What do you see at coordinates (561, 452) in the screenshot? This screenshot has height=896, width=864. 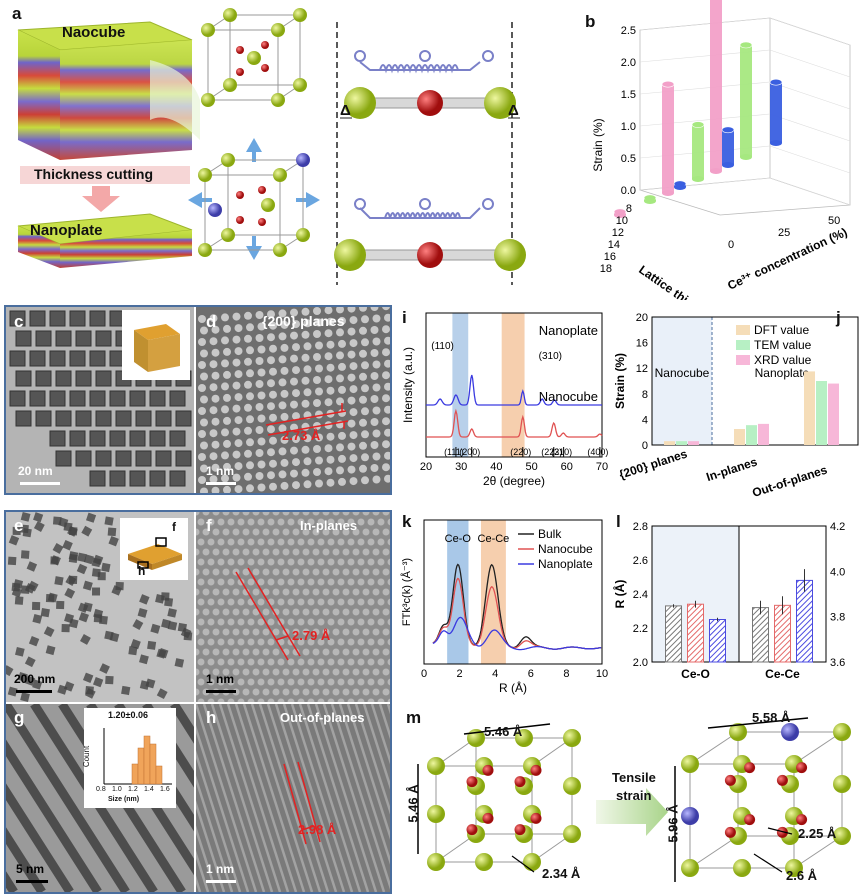 I see `i-ref-label: (310)` at bounding box center [561, 452].